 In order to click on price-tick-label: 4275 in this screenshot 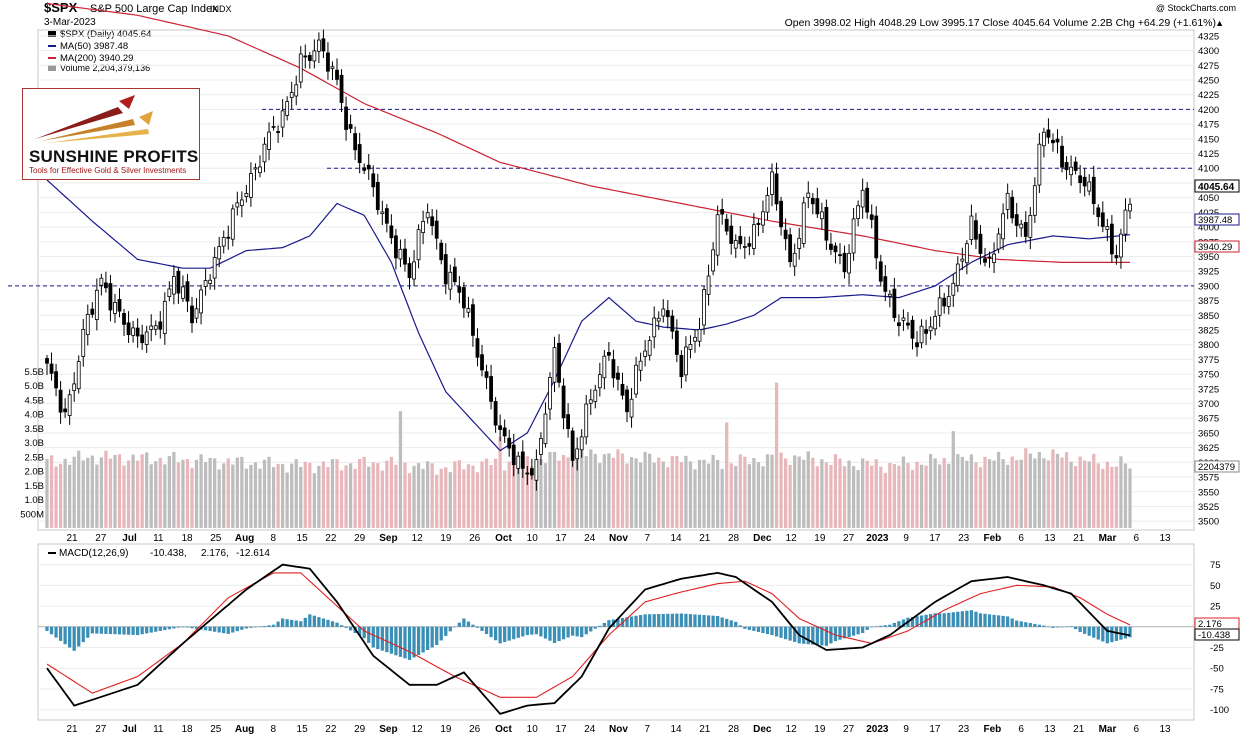, I will do `click(1208, 66)`.